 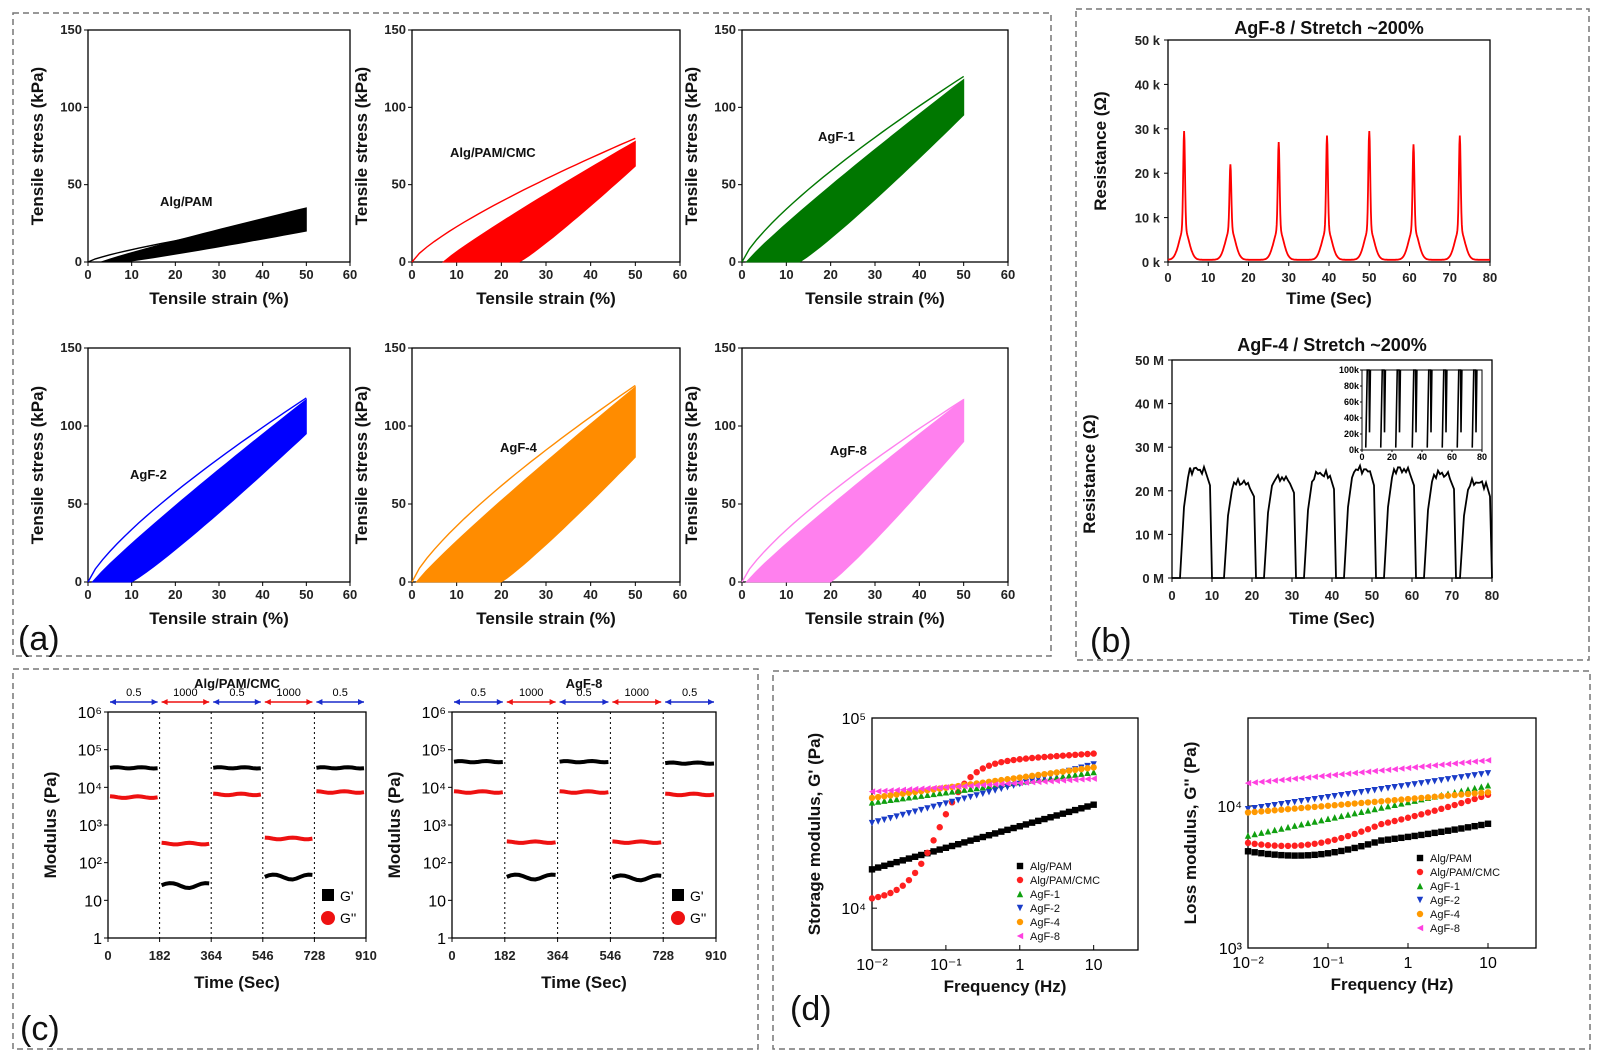 I want to click on panel-label-d: (d), so click(x=811, y=1009).